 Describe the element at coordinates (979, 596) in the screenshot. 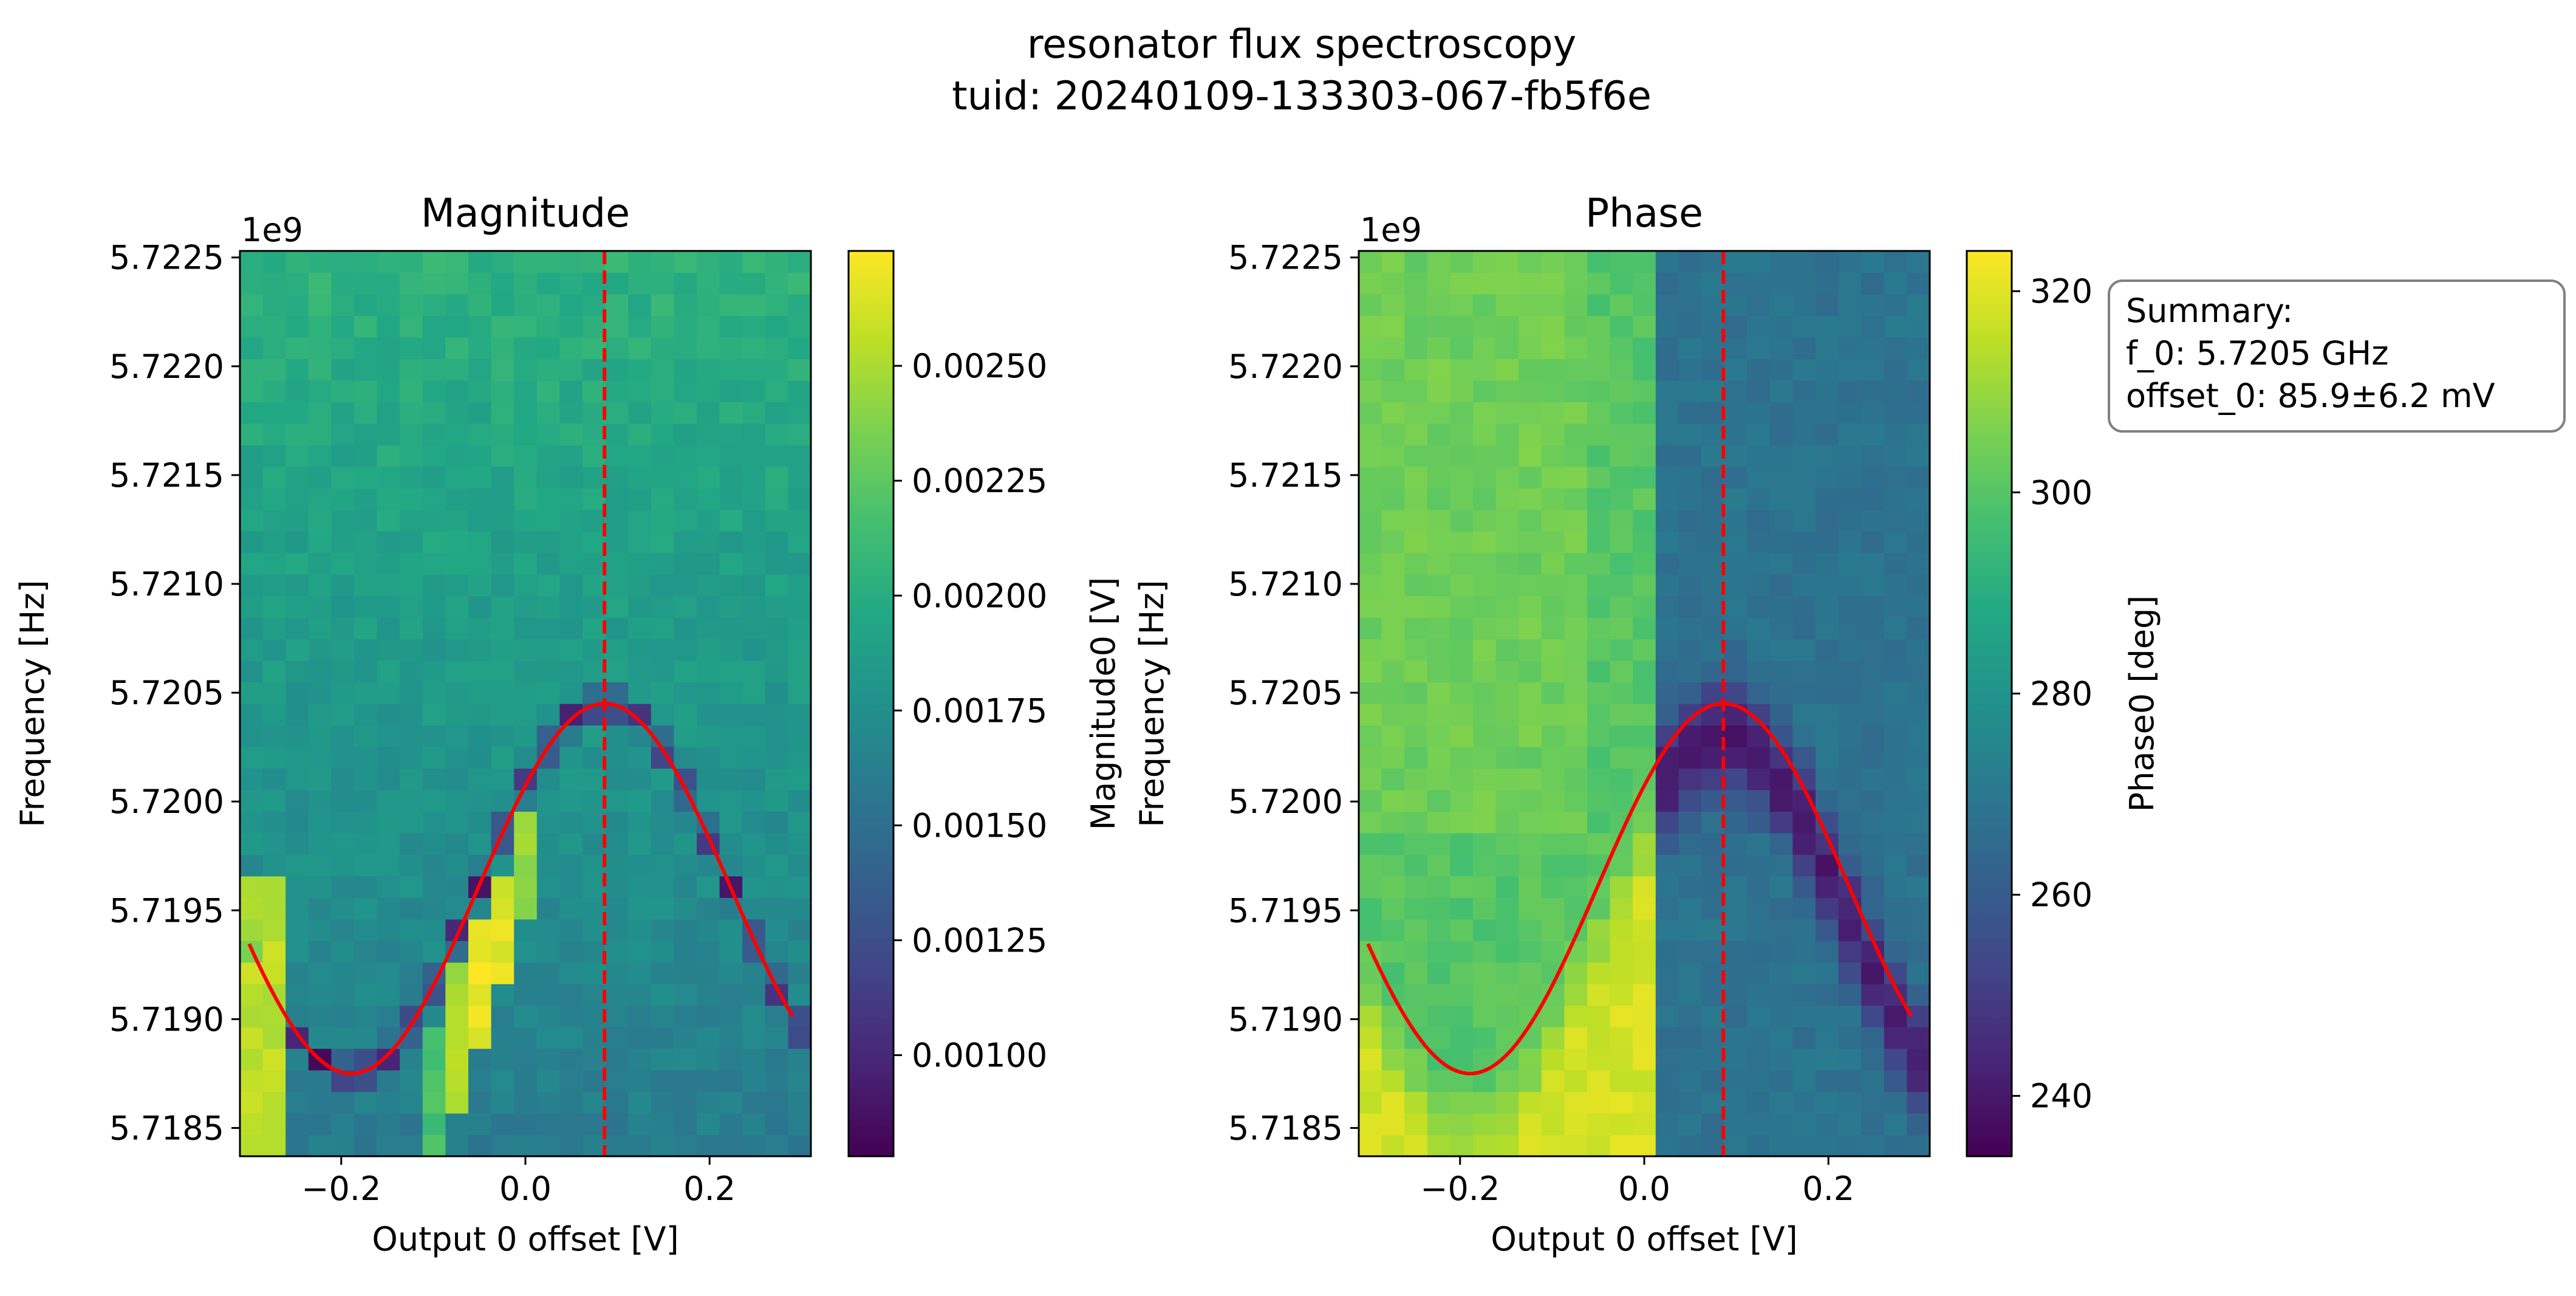

I see `colorbar-tick-label: 0.00200` at that location.